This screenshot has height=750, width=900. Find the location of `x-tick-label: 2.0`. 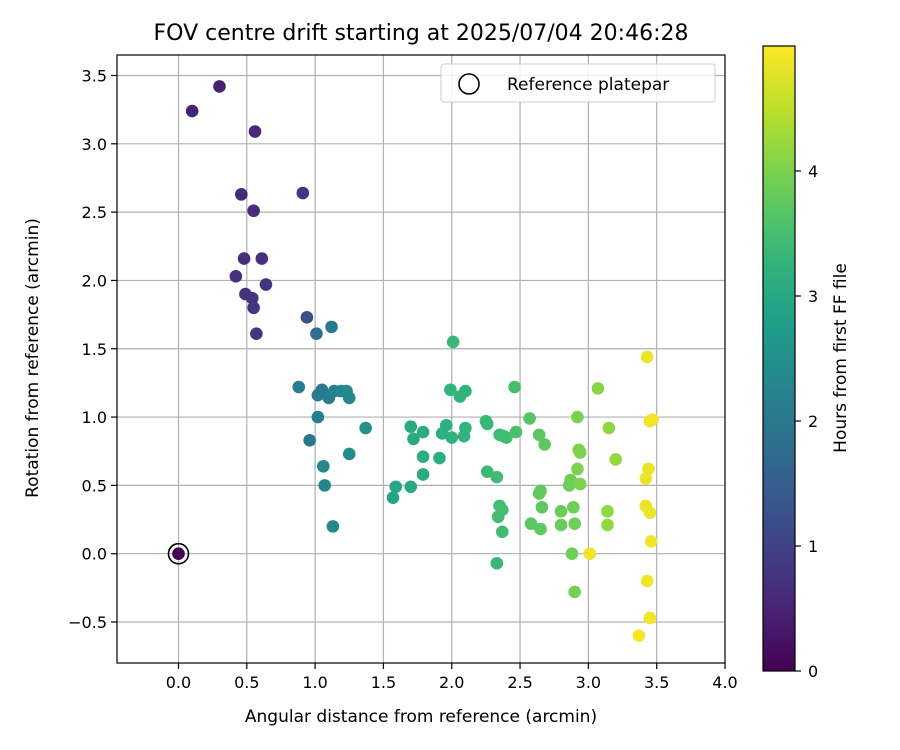

x-tick-label: 2.0 is located at coordinates (451, 682).